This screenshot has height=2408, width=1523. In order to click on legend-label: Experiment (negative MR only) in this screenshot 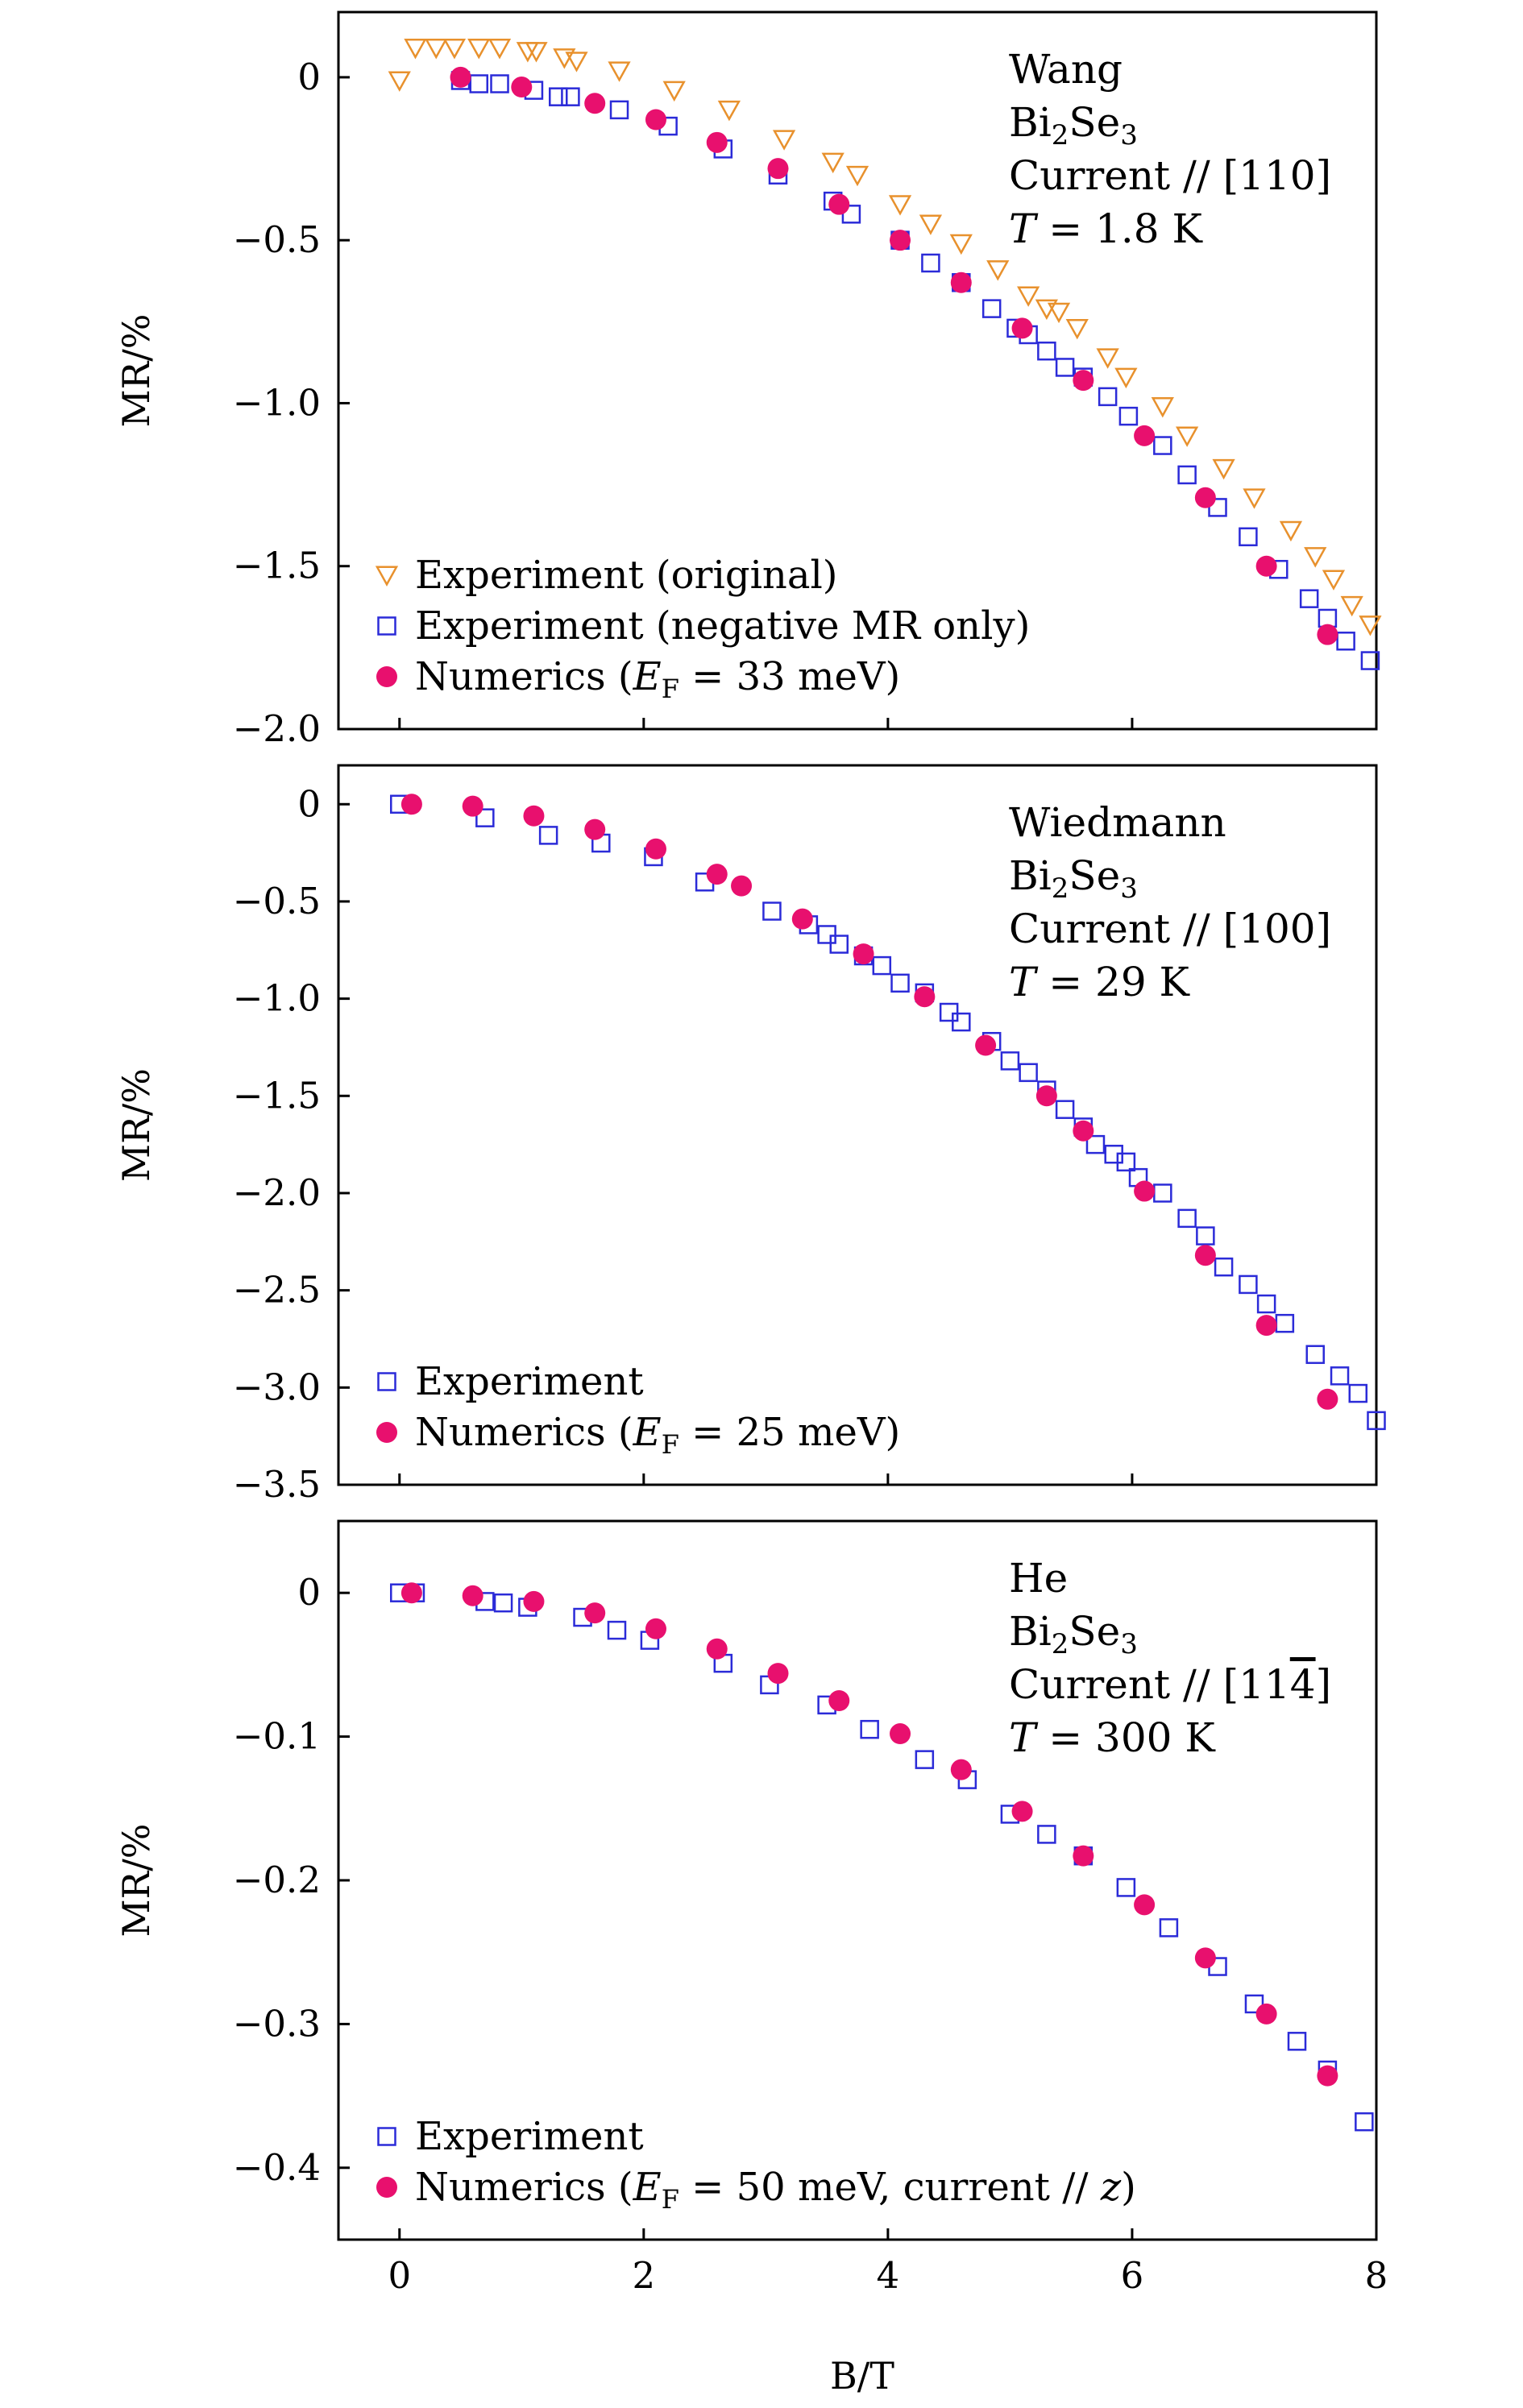, I will do `click(722, 626)`.